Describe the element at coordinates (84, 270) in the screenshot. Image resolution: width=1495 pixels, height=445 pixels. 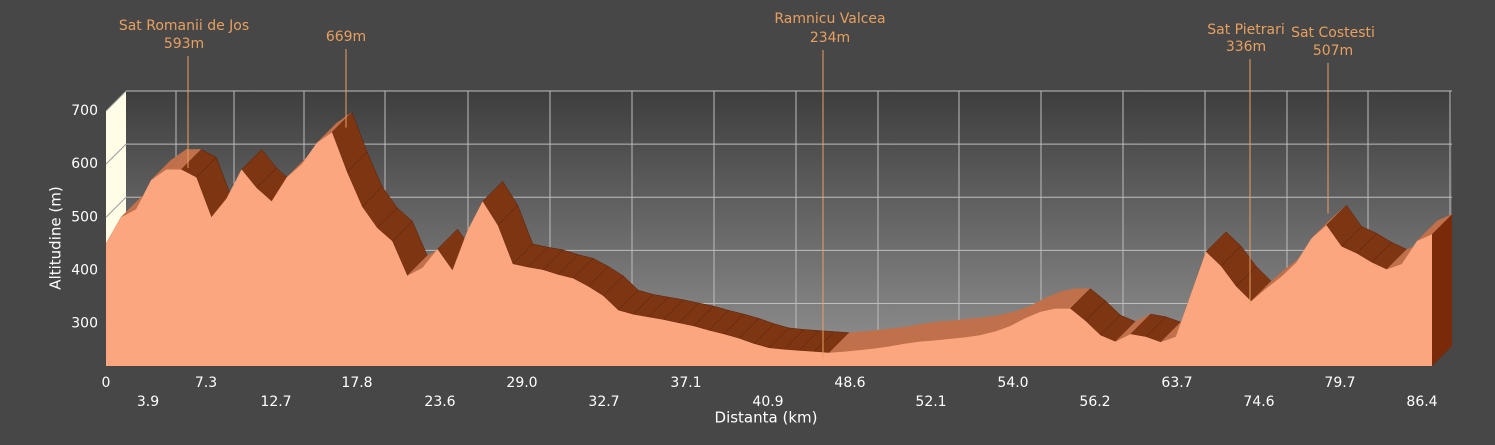
I see `y-tick-label: 400` at that location.